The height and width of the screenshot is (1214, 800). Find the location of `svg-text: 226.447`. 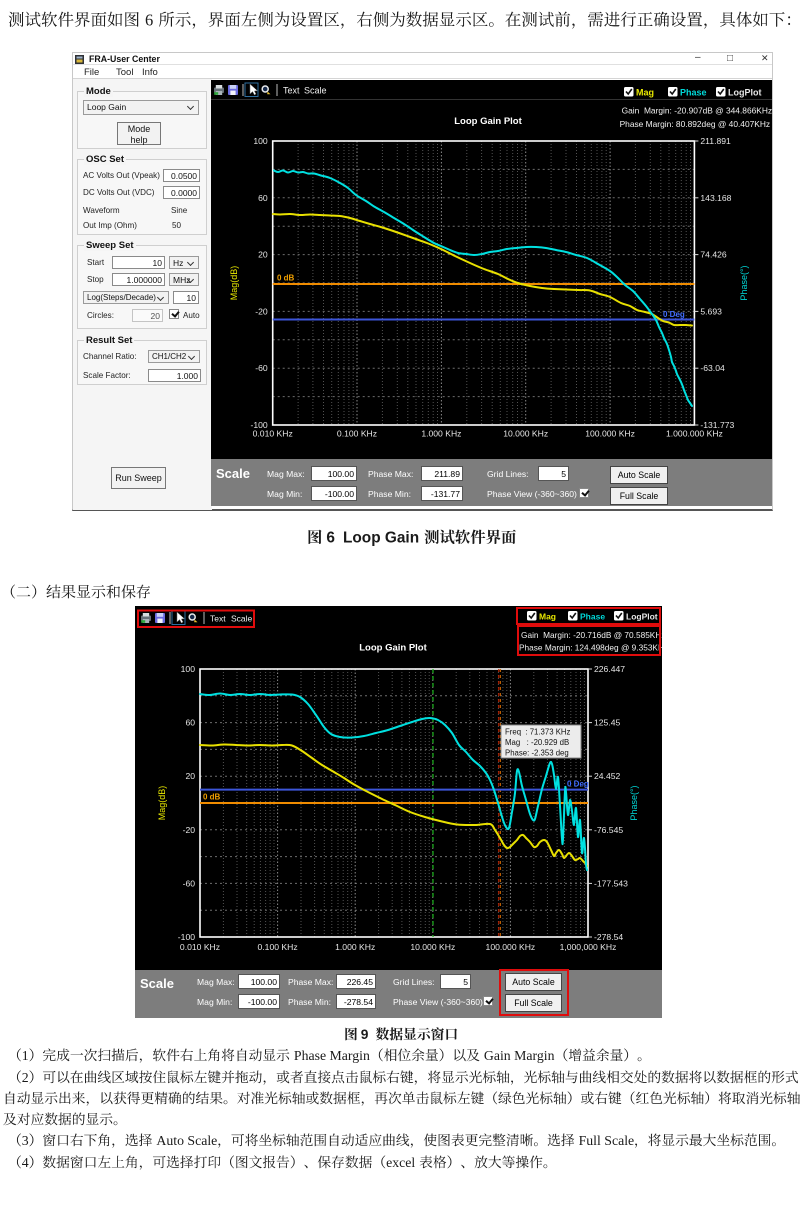

svg-text: 226.447 is located at coordinates (609, 669).